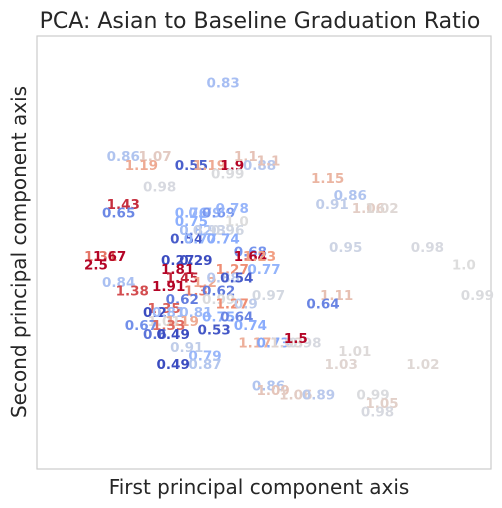 Image resolution: width=502 pixels, height=508 pixels. I want to click on point-label: 1.5, so click(296, 339).